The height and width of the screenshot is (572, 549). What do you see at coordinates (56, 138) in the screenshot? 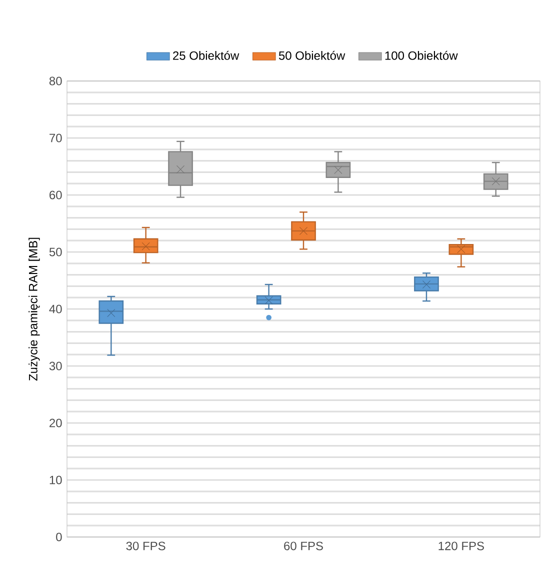
I see `y-tick-label: 70` at bounding box center [56, 138].